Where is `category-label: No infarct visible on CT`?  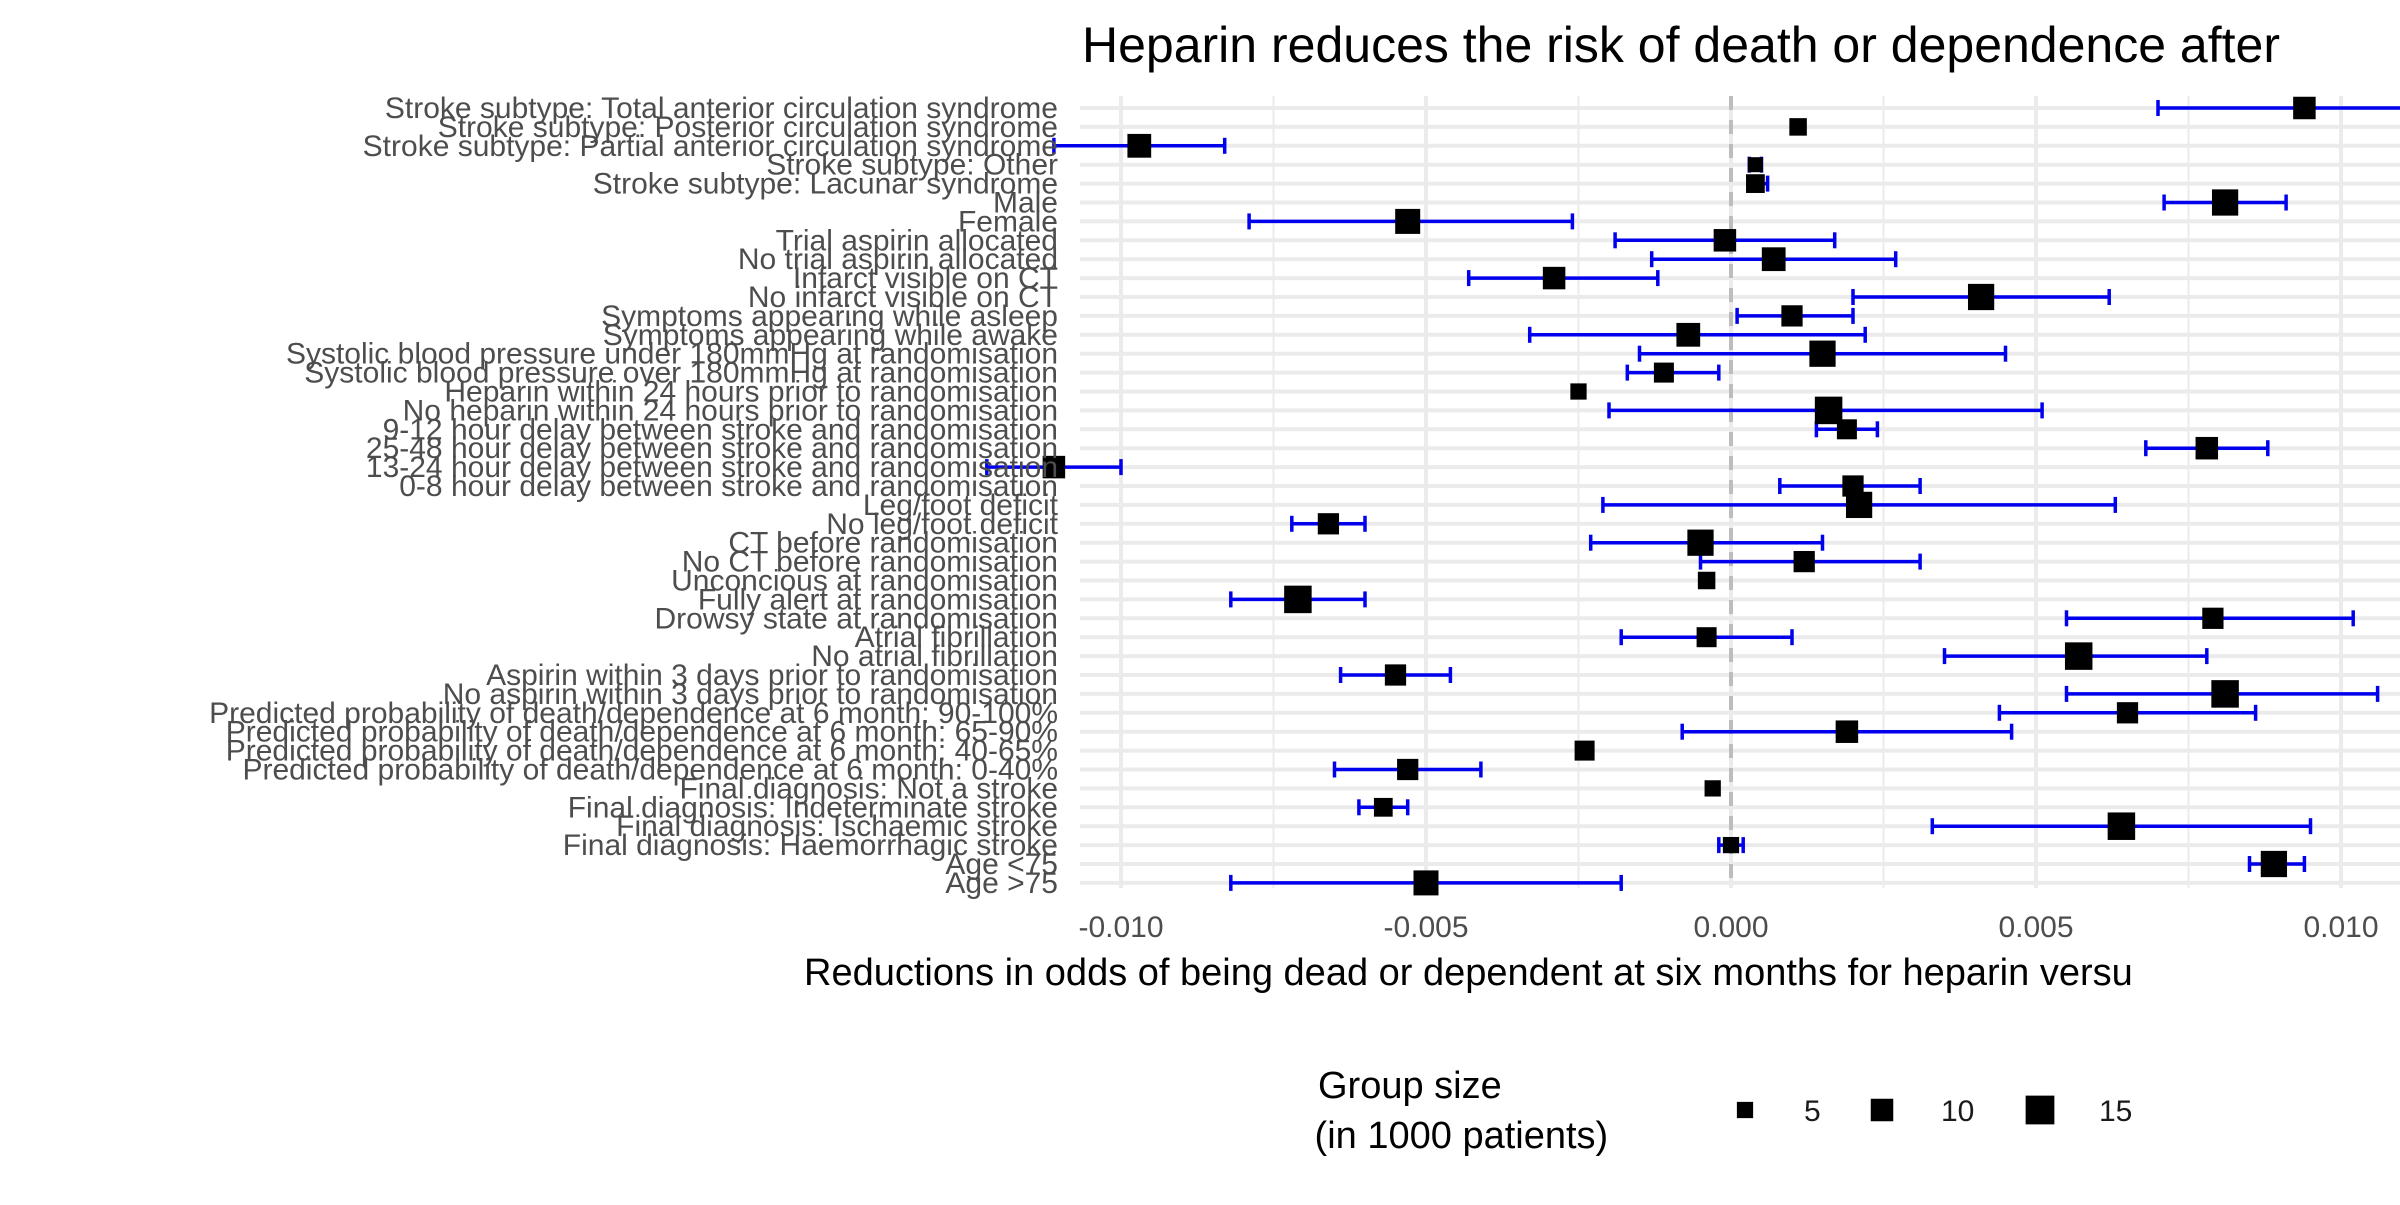
category-label: No infarct visible on CT is located at coordinates (903, 297).